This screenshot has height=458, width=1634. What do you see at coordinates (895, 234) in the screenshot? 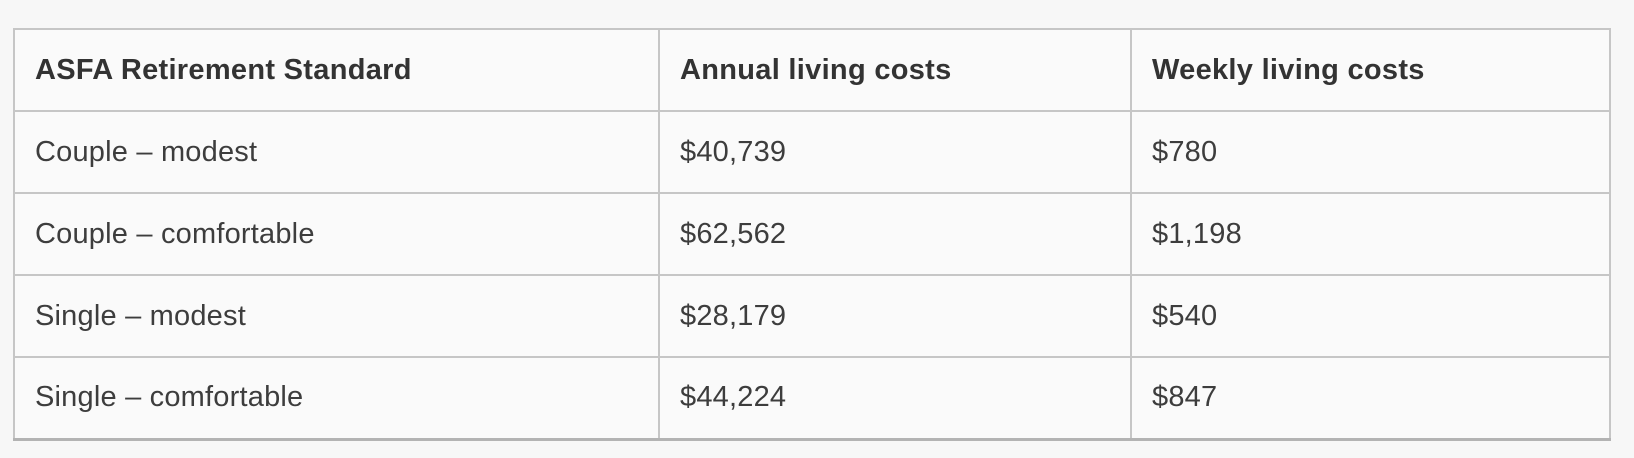
I see `cell-annual-cost: $62,562` at bounding box center [895, 234].